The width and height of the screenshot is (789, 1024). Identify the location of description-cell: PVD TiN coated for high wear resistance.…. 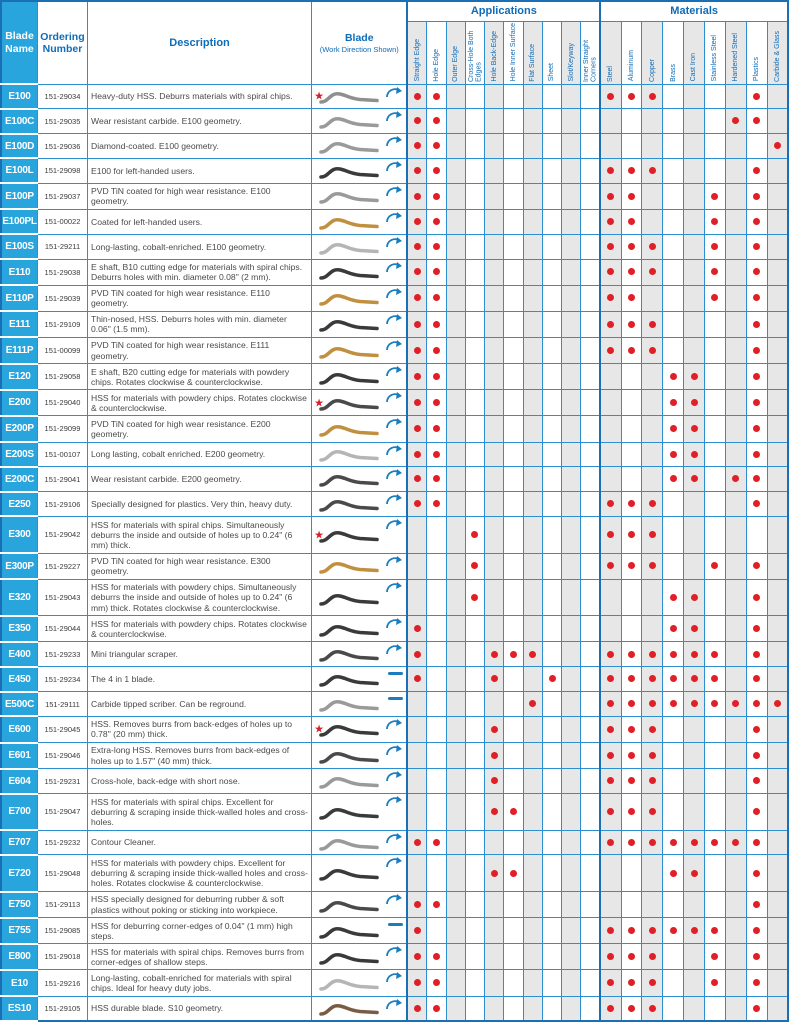
(199, 298).